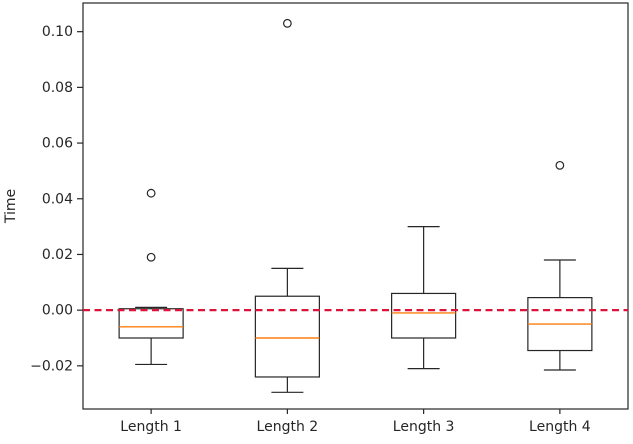 The height and width of the screenshot is (444, 633). Describe the element at coordinates (11, 206) in the screenshot. I see `y-axis-label: Time` at that location.